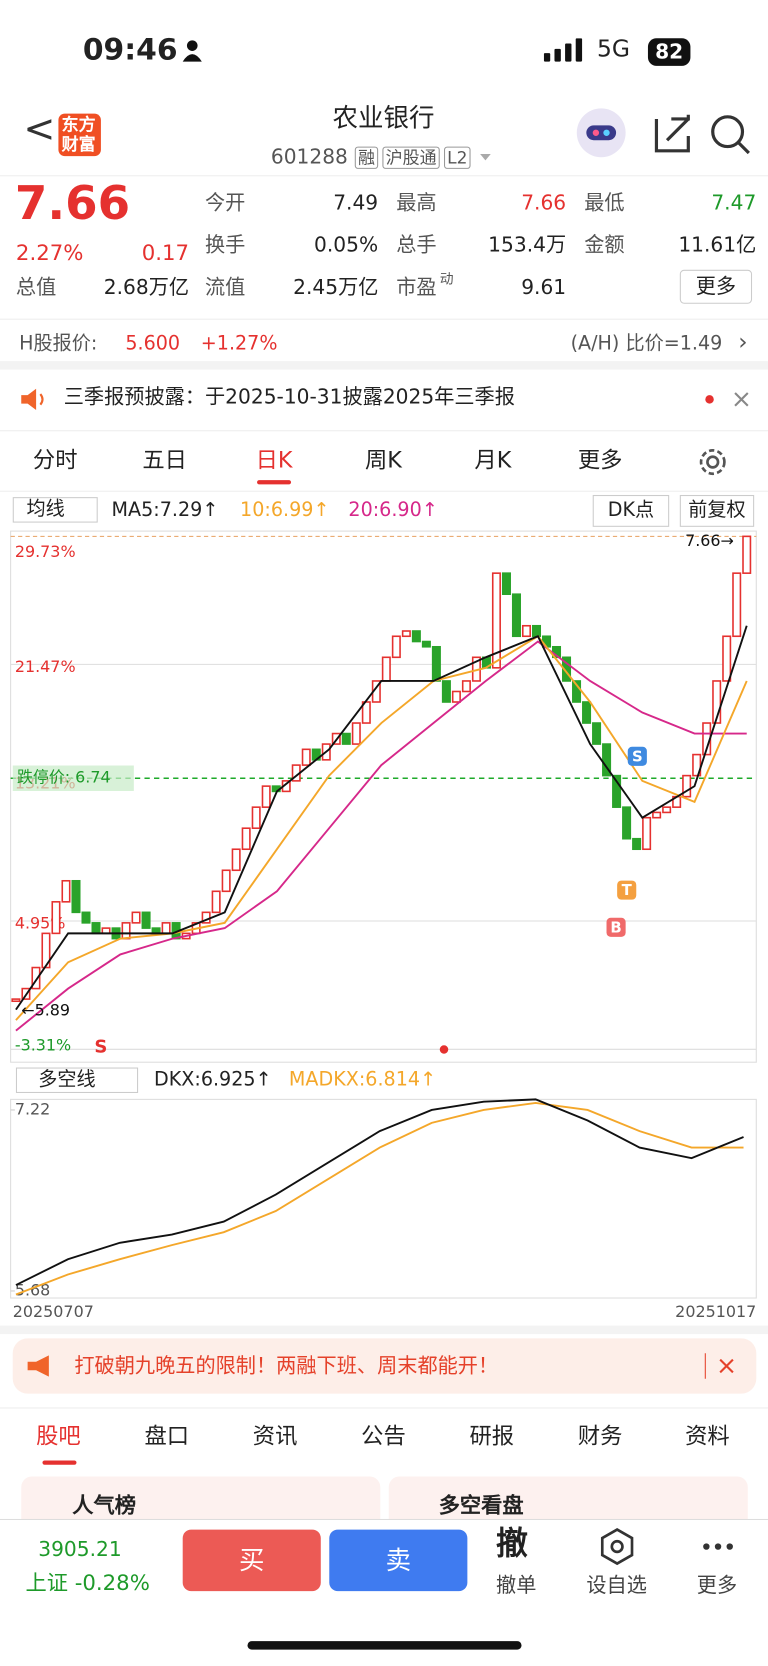 The width and height of the screenshot is (768, 1666). I want to click on more-icon, so click(718, 1546).